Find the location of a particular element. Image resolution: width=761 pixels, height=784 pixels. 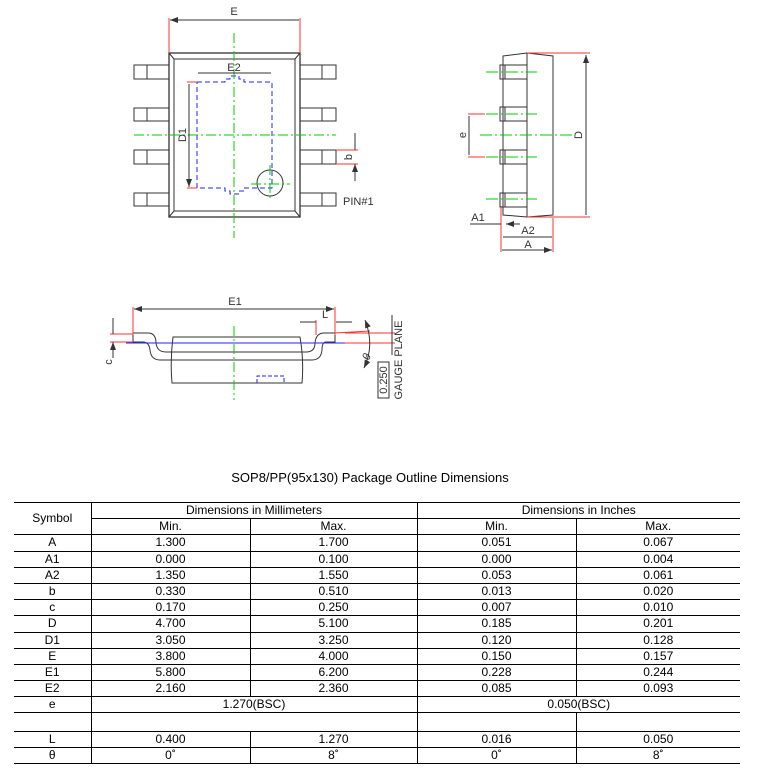

in-max-cell: 0.201 is located at coordinates (657, 624).